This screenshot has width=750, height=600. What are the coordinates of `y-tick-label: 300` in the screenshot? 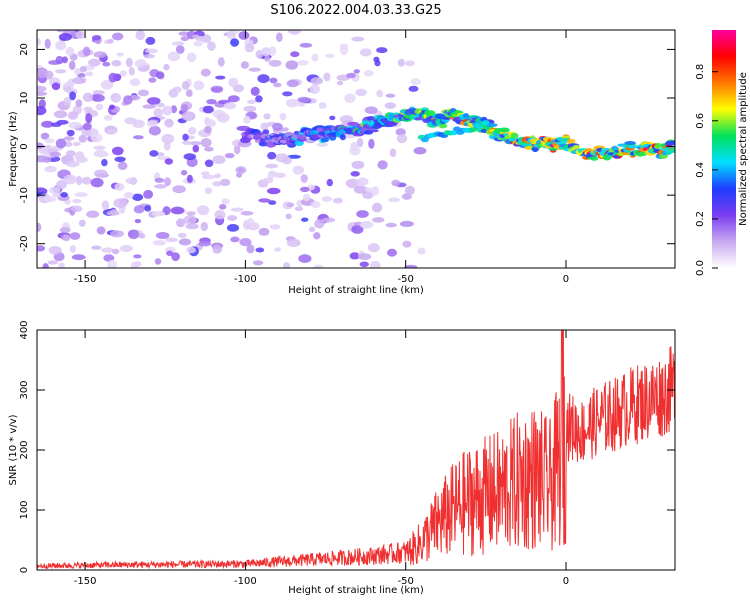 It's located at (24, 389).